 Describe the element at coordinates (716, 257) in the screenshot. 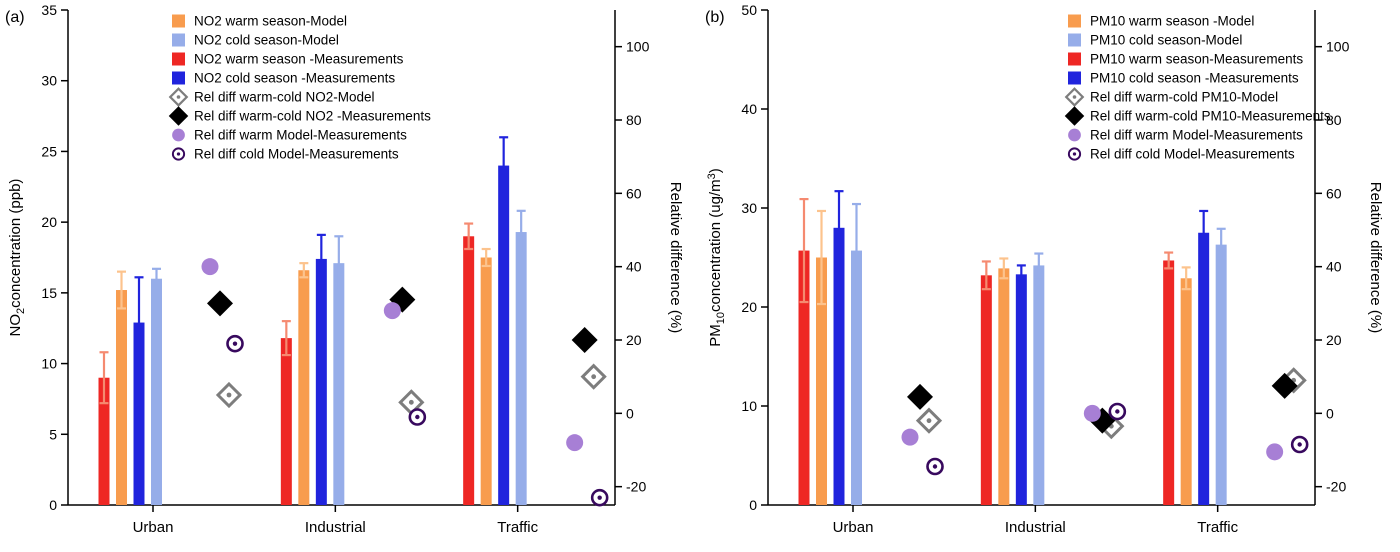

I see `left-axis-title: PM10concentration (ug/m3)` at that location.